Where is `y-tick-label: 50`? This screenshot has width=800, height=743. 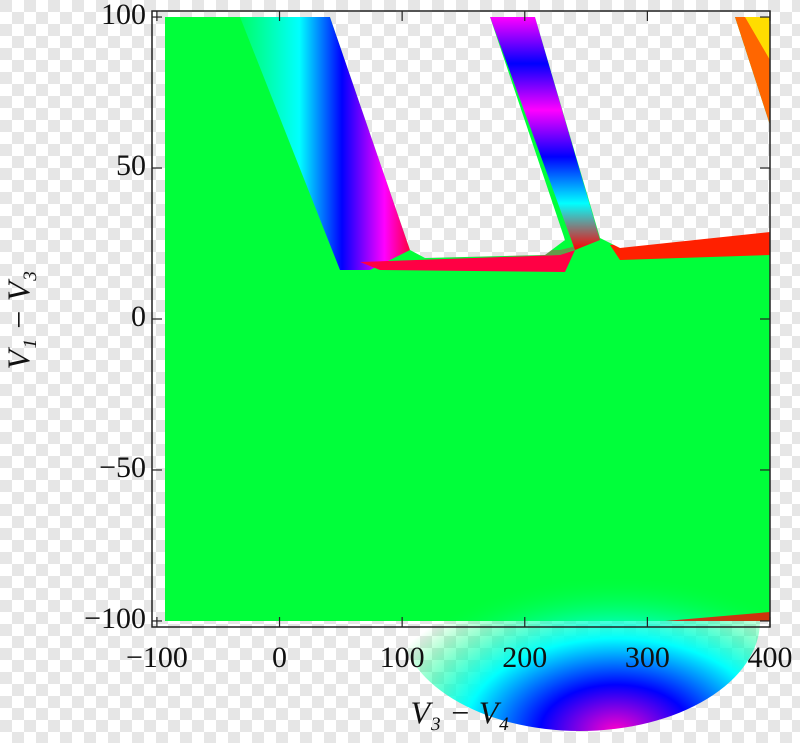
y-tick-label: 50 is located at coordinates (131, 165).